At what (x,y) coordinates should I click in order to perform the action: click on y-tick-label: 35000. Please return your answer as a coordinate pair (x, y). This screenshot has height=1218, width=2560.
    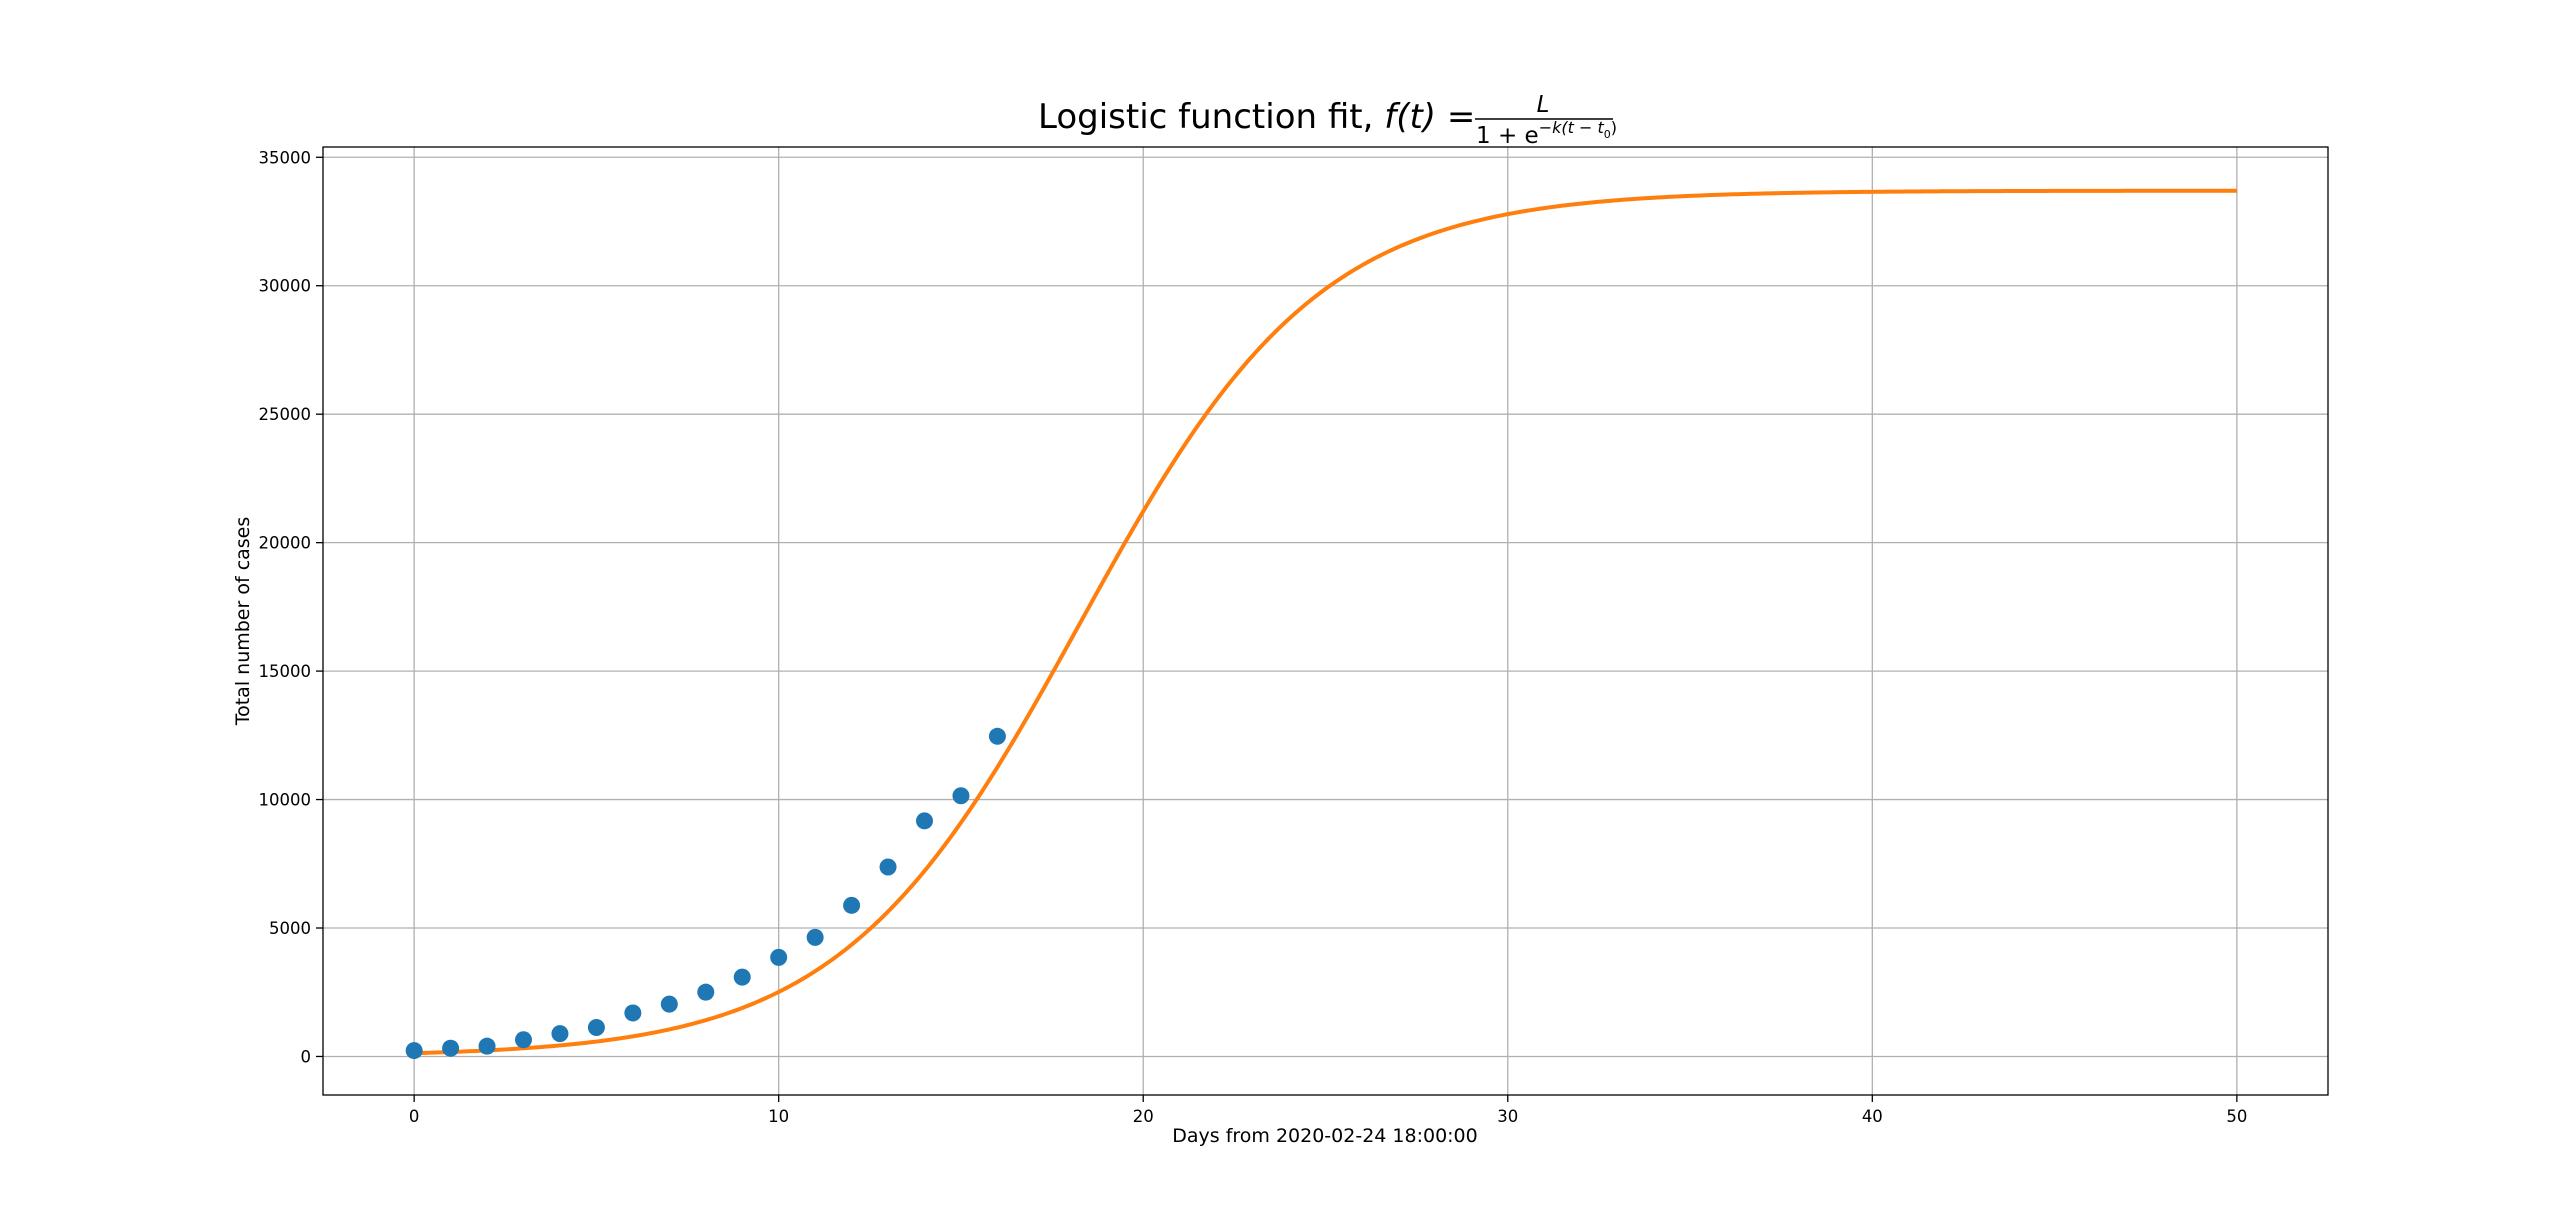
    Looking at the image, I should click on (285, 157).